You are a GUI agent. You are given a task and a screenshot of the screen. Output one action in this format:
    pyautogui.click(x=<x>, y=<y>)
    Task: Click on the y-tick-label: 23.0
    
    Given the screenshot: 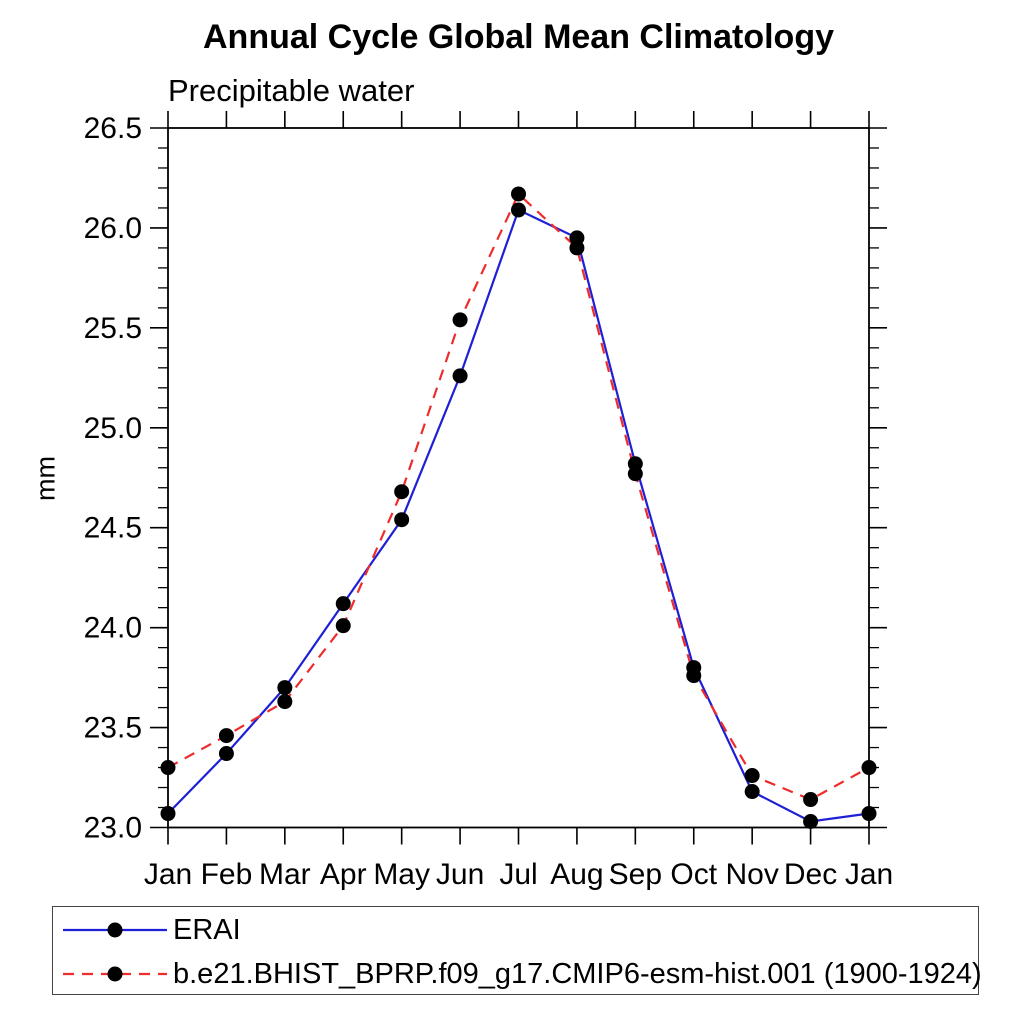 What is the action you would take?
    pyautogui.click(x=113, y=828)
    